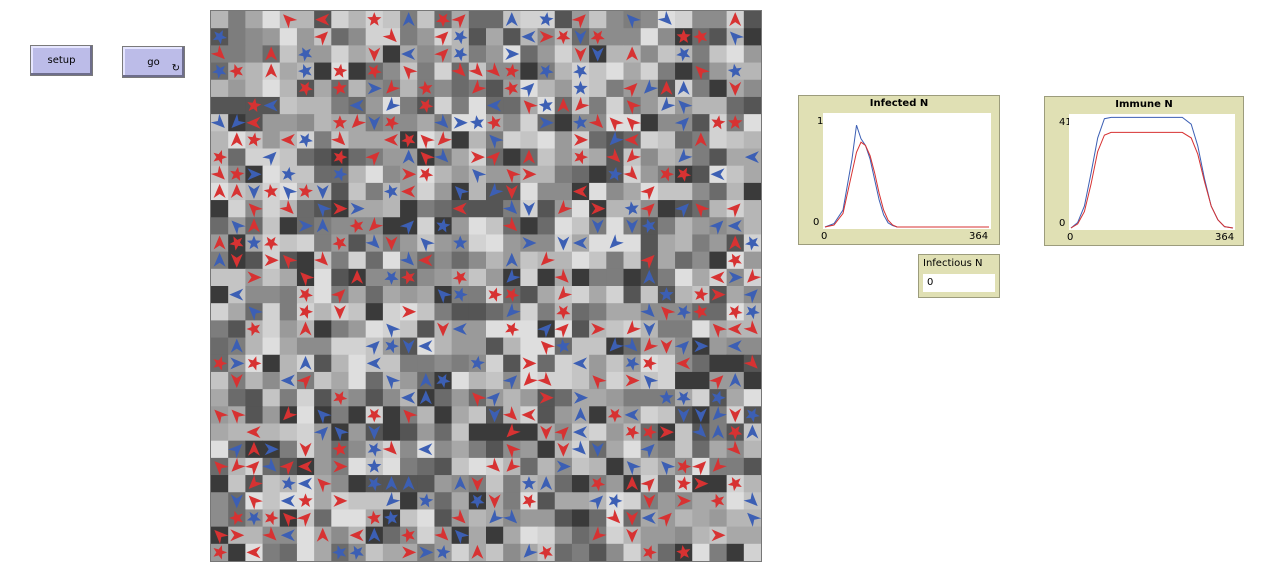 The image size is (1261, 580). What do you see at coordinates (153, 62) in the screenshot?
I see `go-button: go ↻` at bounding box center [153, 62].